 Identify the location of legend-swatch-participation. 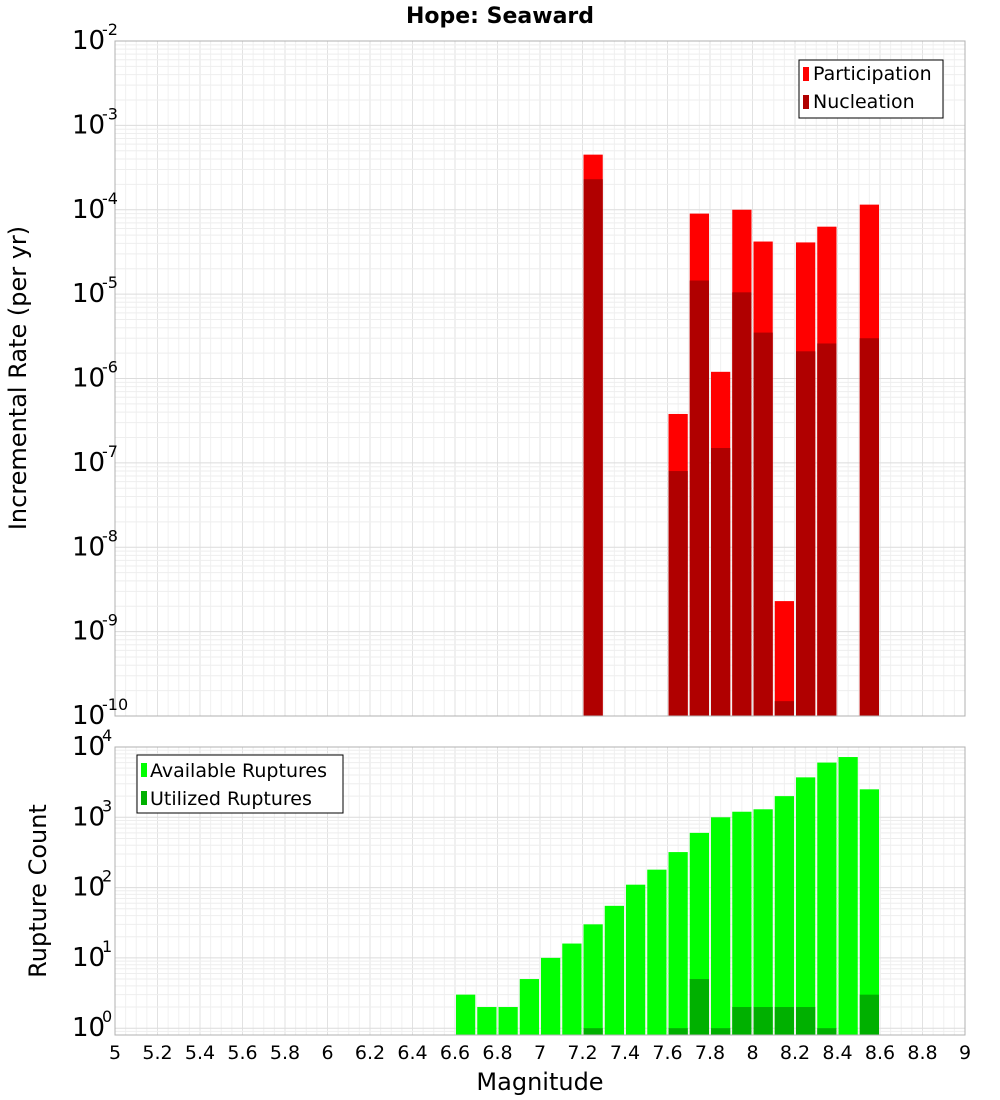
(806, 74).